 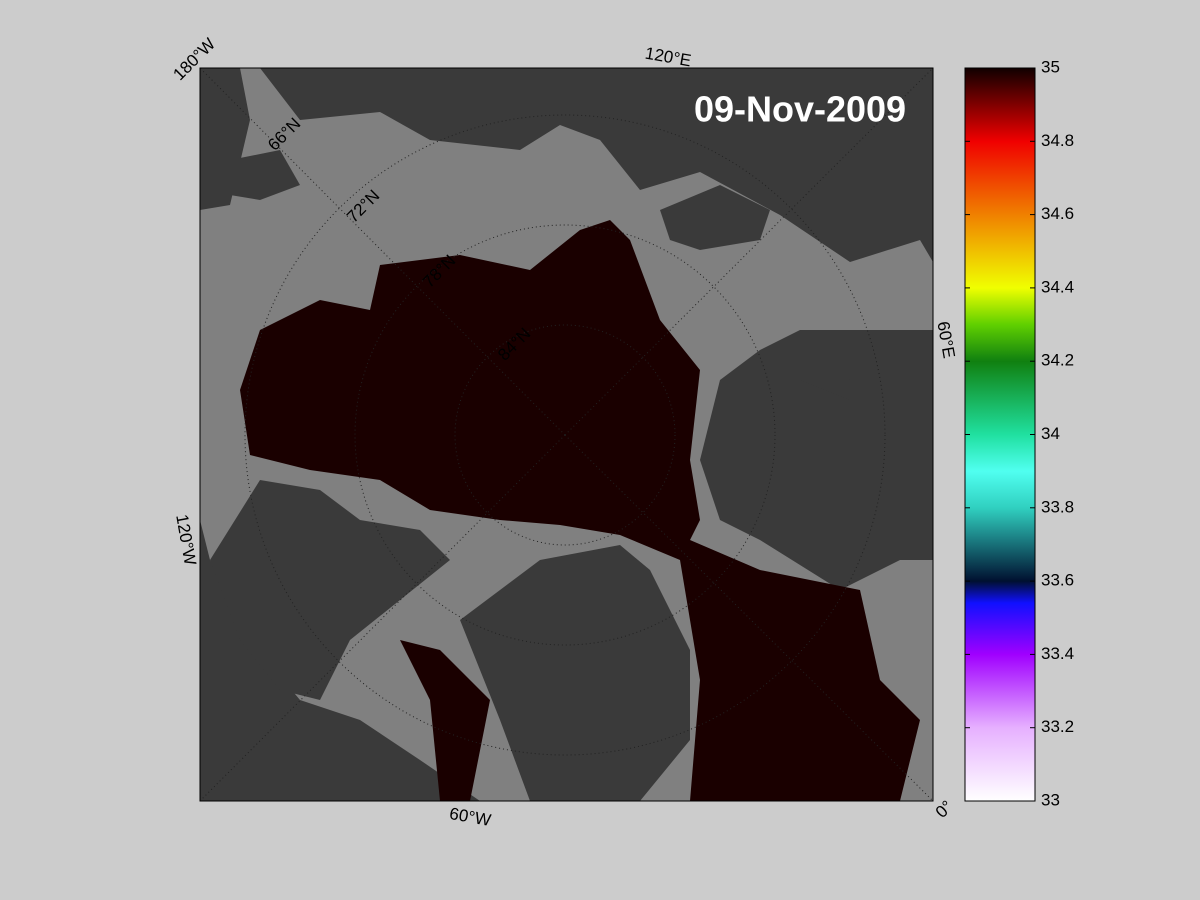 What do you see at coordinates (945, 340) in the screenshot?
I see `lon-label: 60°E` at bounding box center [945, 340].